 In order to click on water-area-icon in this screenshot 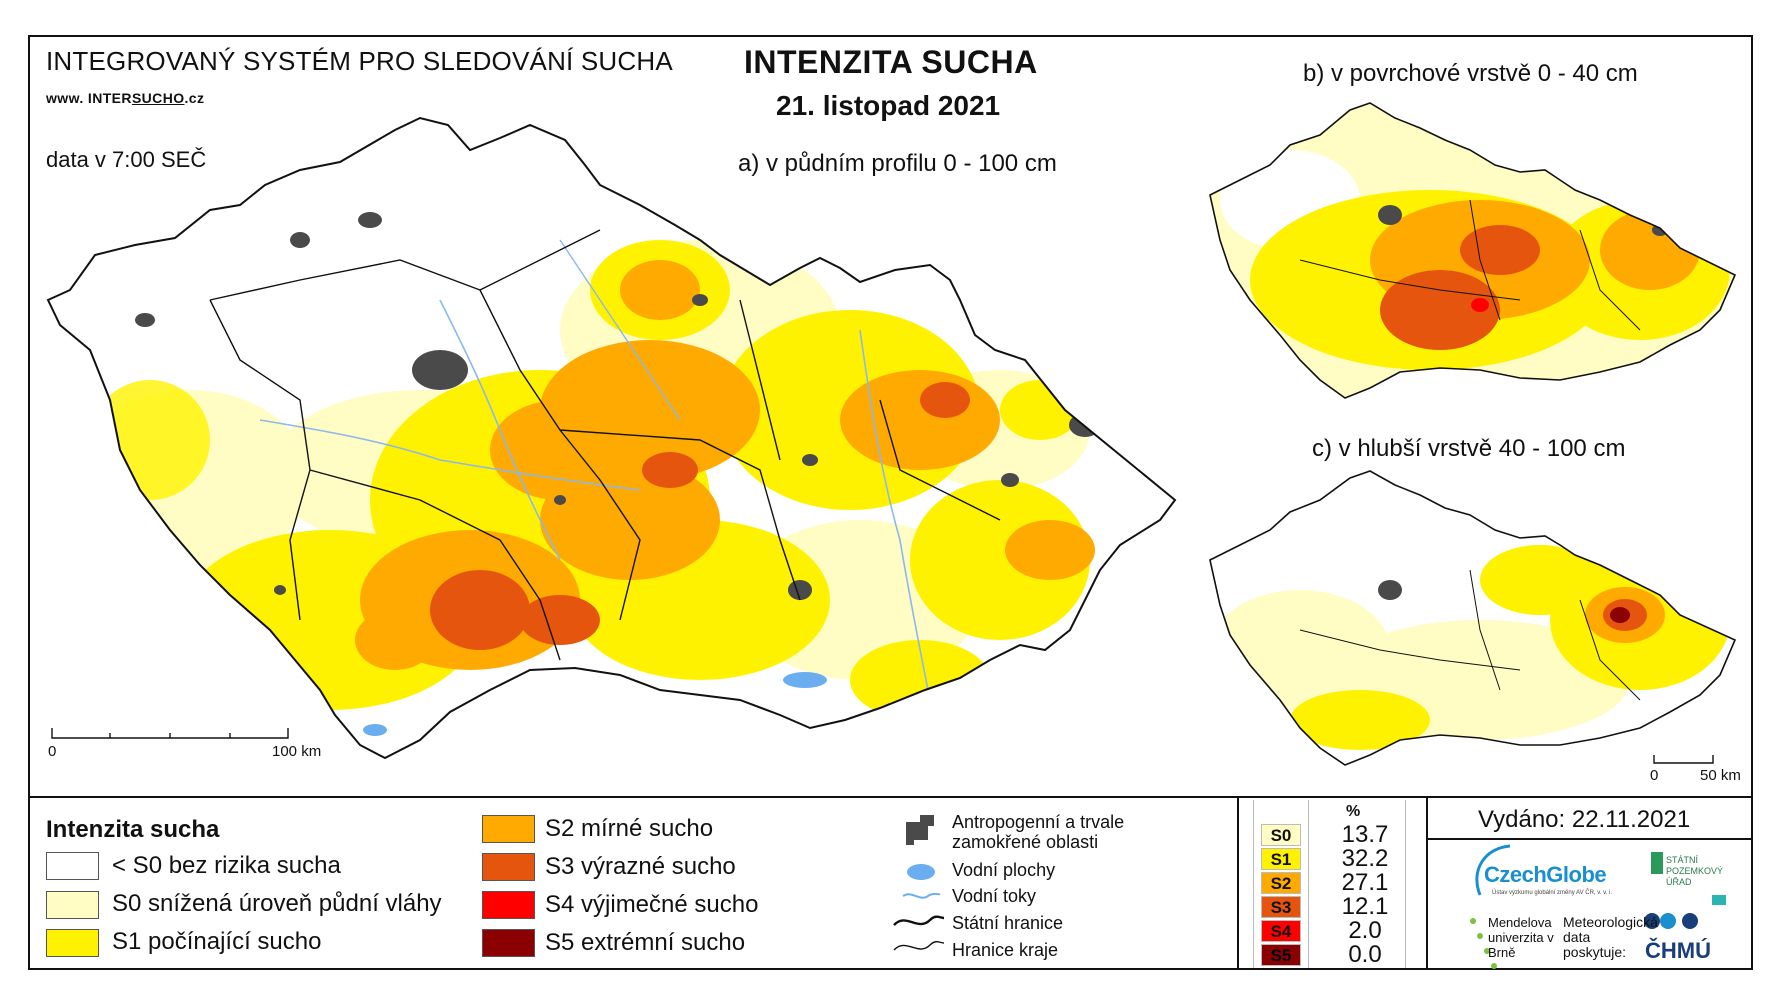, I will do `click(921, 872)`.